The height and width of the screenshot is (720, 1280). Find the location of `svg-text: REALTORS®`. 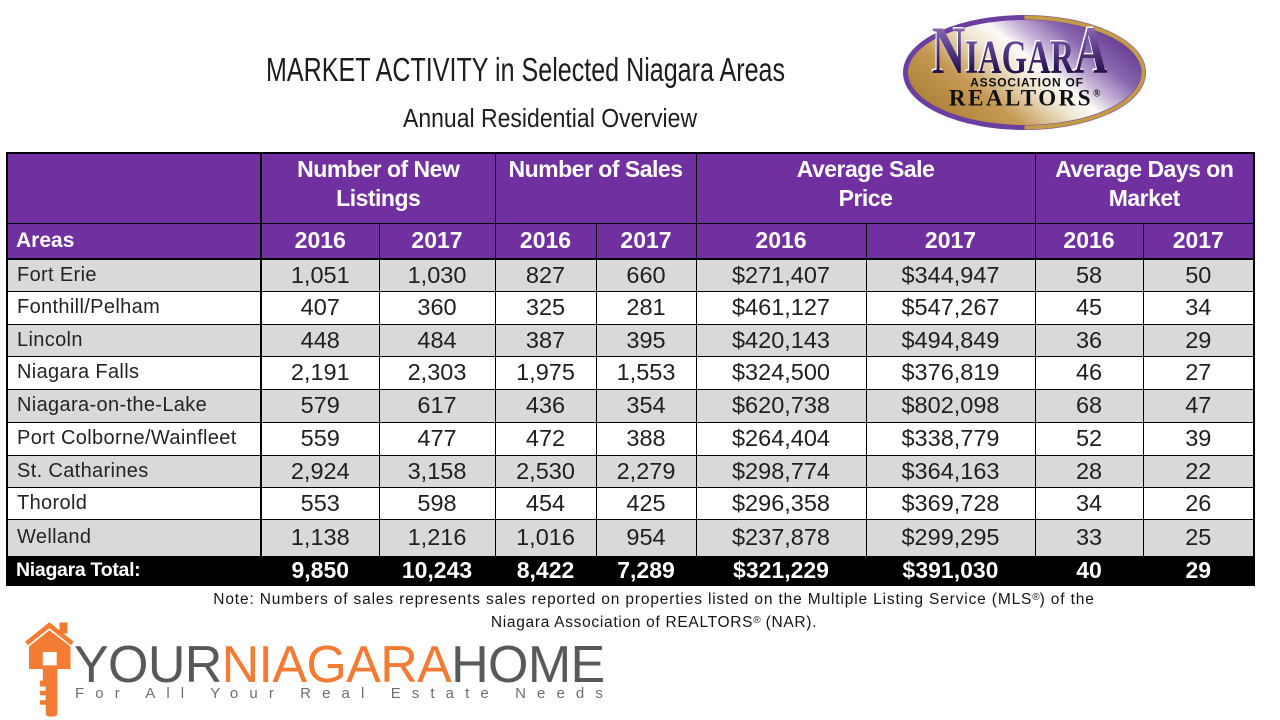

svg-text: REALTORS® is located at coordinates (1026, 98).